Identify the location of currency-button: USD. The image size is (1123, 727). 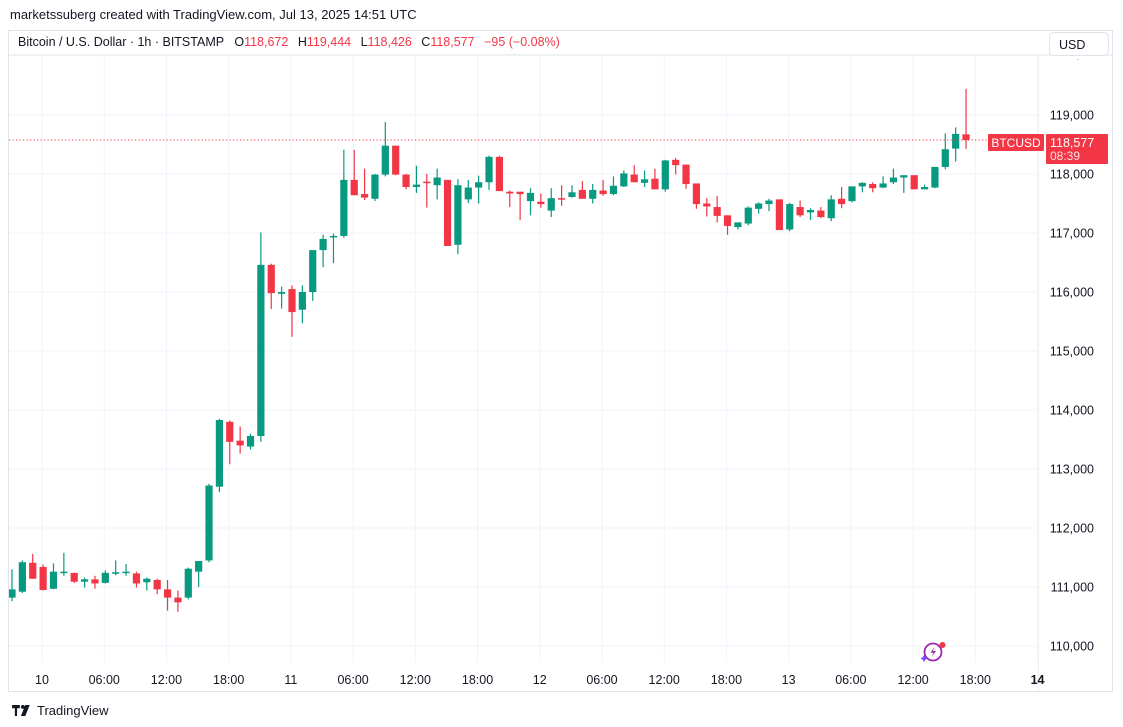
(1079, 44).